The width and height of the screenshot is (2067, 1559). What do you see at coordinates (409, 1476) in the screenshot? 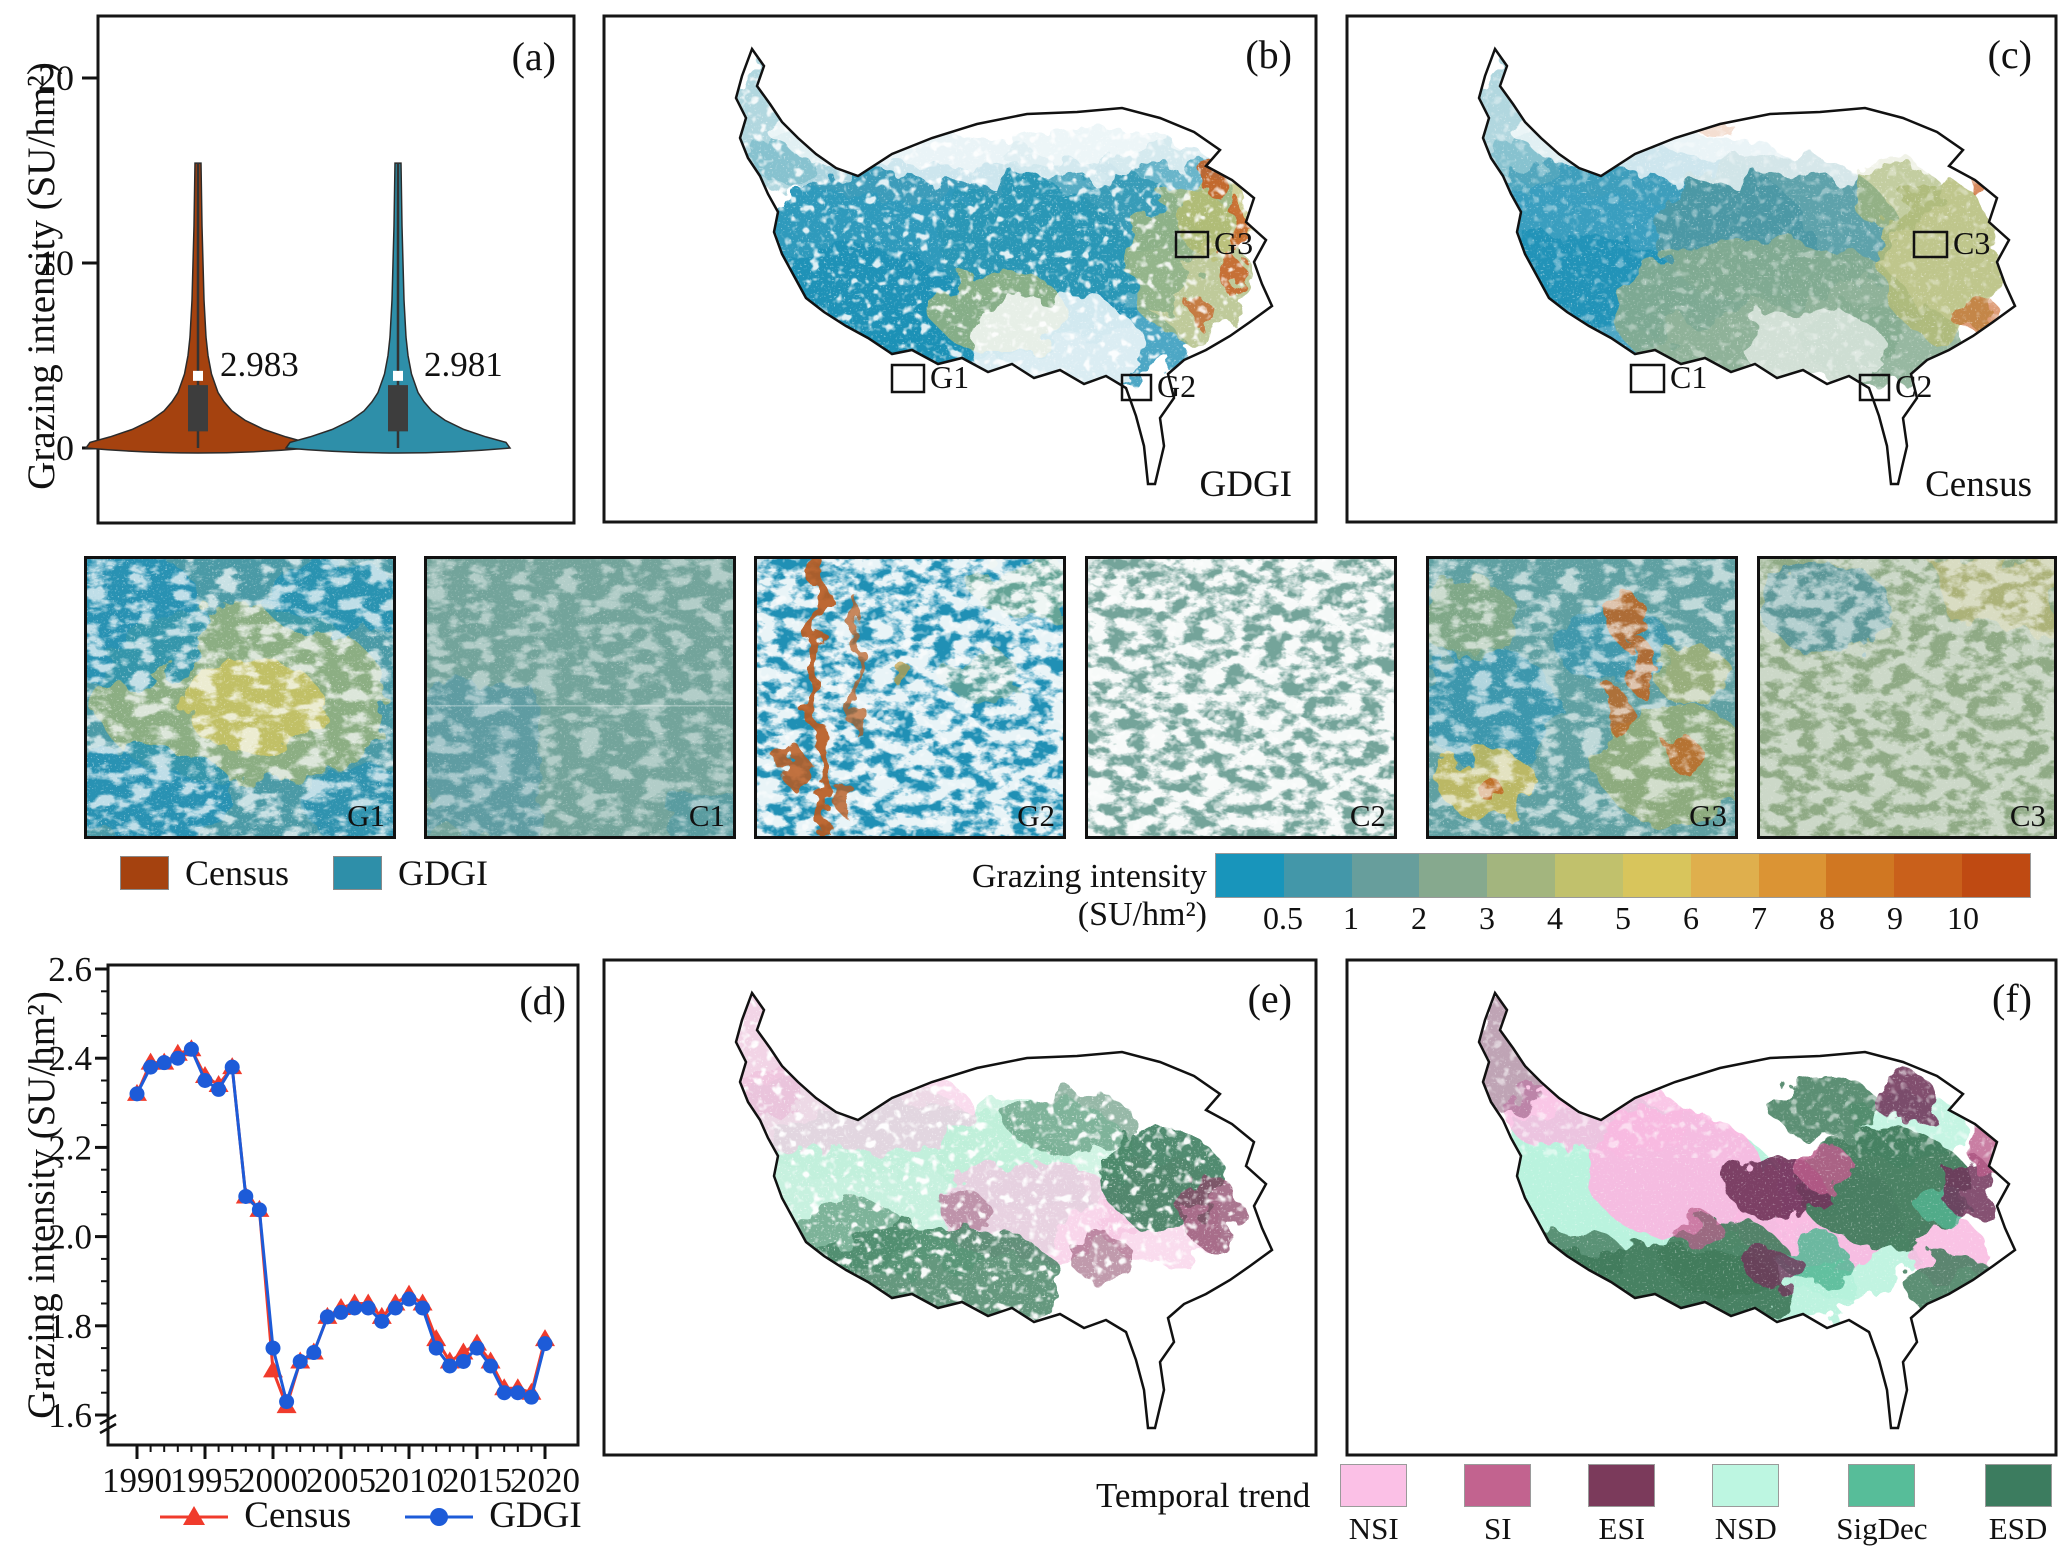
I see `x-tick-label: 2010` at bounding box center [409, 1476].